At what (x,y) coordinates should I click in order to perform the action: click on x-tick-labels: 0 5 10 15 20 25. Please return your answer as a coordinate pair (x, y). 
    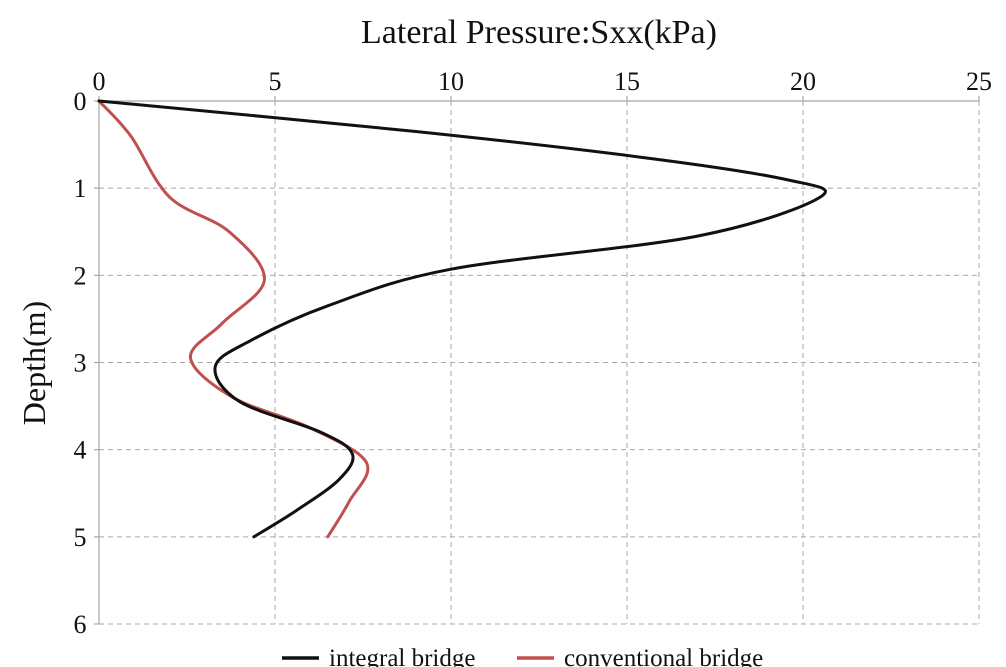
    Looking at the image, I should click on (543, 81).